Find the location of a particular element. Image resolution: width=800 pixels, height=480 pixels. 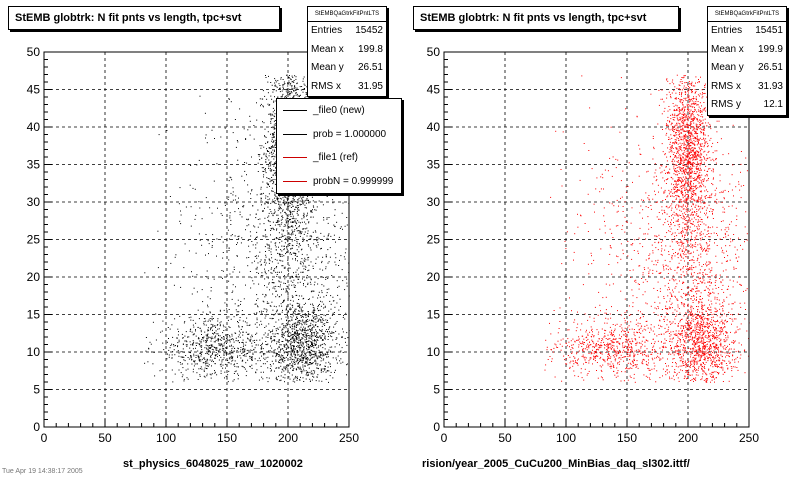

legend-item-prob: prob = 1.000000 is located at coordinates (339, 135).